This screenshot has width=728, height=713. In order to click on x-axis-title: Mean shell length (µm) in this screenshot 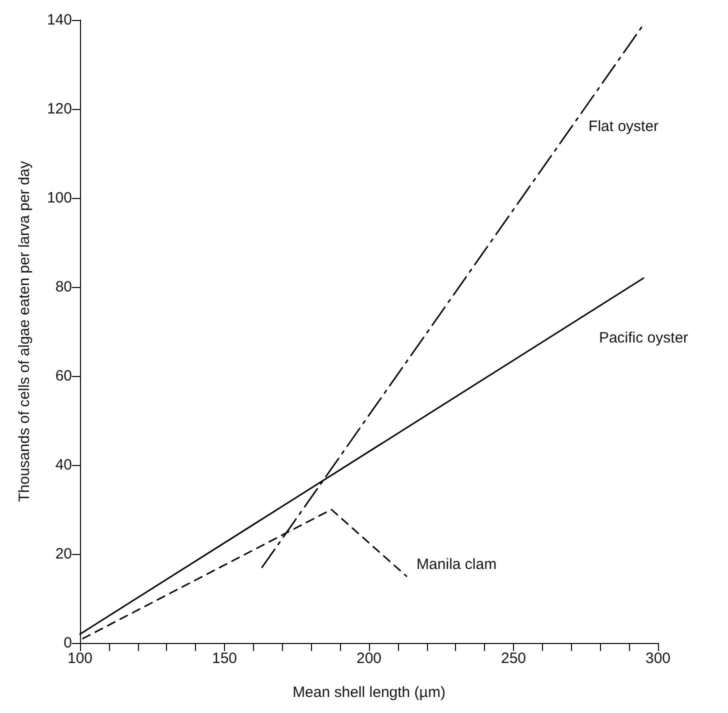, I will do `click(369, 692)`.